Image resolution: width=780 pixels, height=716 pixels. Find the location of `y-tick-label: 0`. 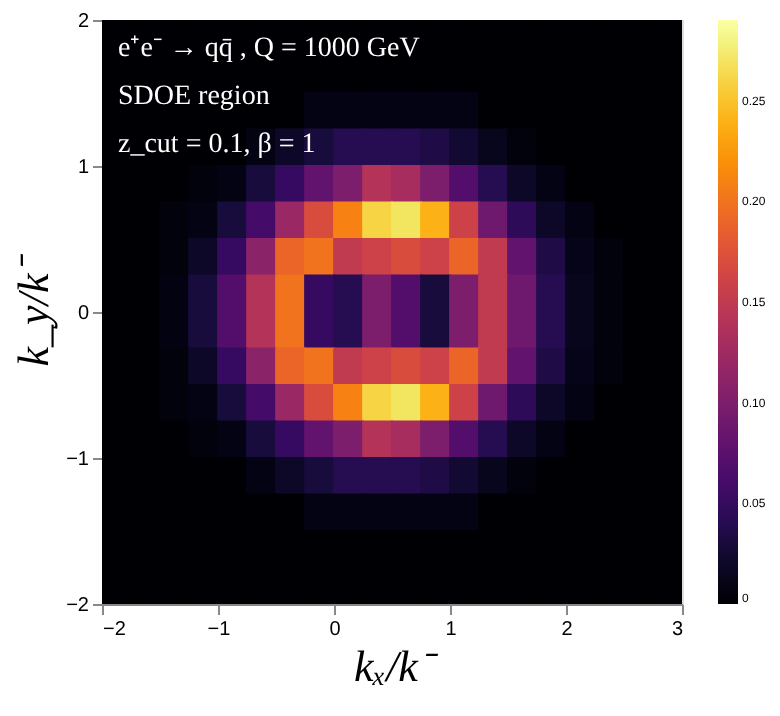

y-tick-label: 0 is located at coordinates (83, 314).